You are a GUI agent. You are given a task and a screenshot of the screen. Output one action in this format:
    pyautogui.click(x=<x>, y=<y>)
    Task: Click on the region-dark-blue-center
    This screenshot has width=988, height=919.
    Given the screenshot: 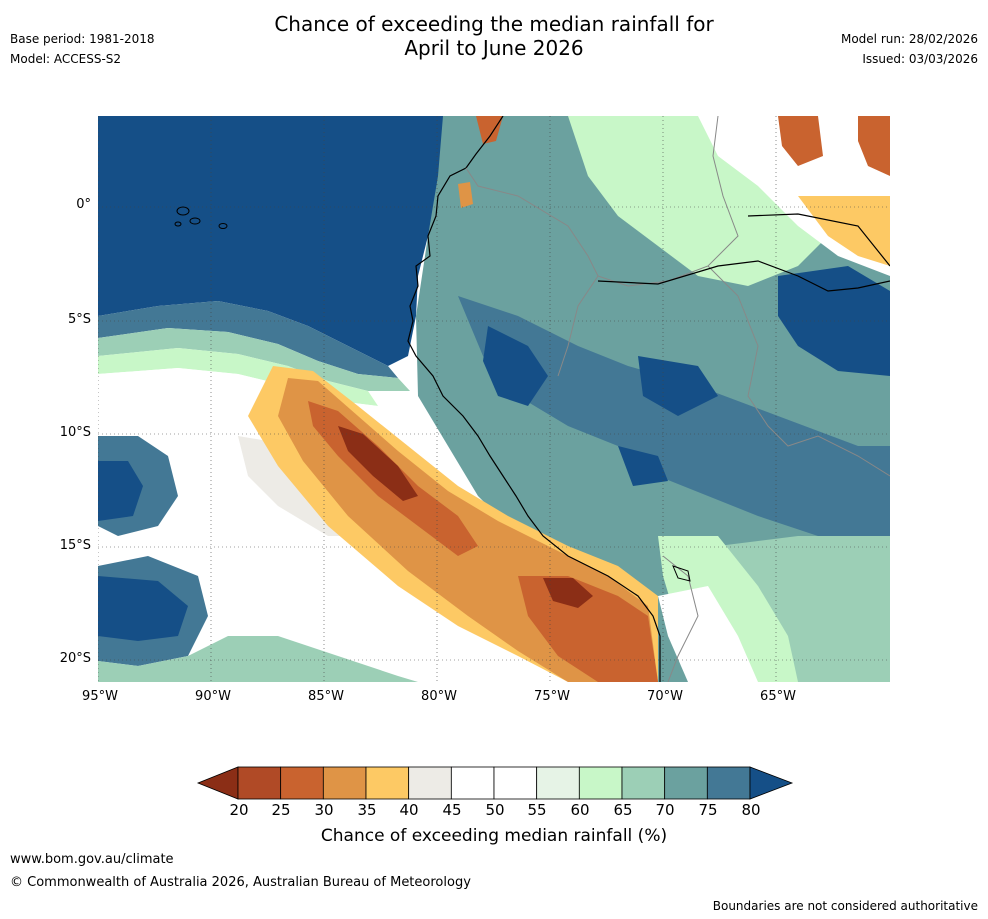 What is the action you would take?
    pyautogui.click(x=515, y=366)
    